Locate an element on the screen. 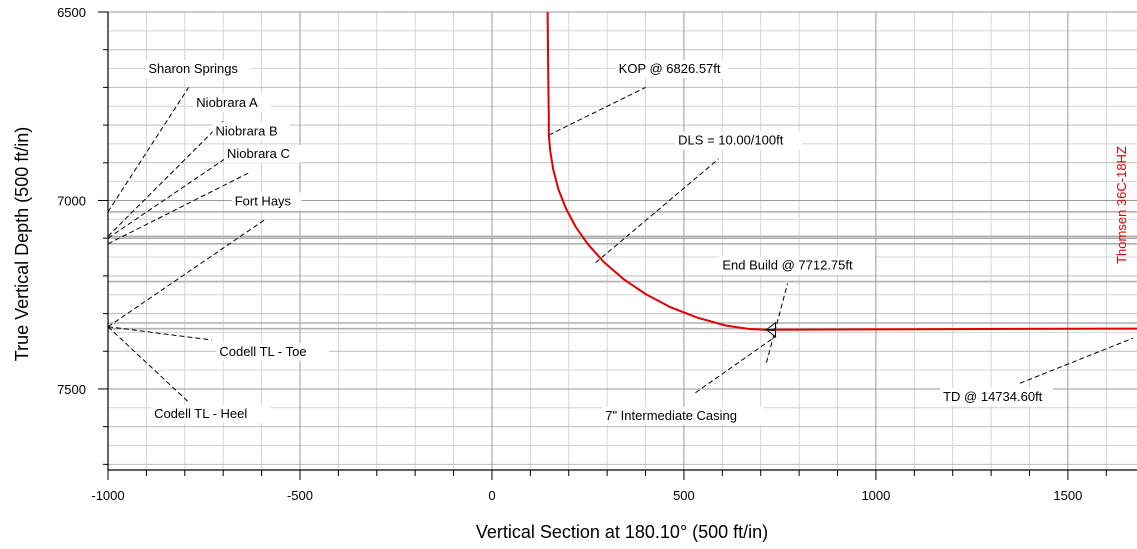 This screenshot has width=1137, height=549. annotation-label: Niobrara B is located at coordinates (247, 130).